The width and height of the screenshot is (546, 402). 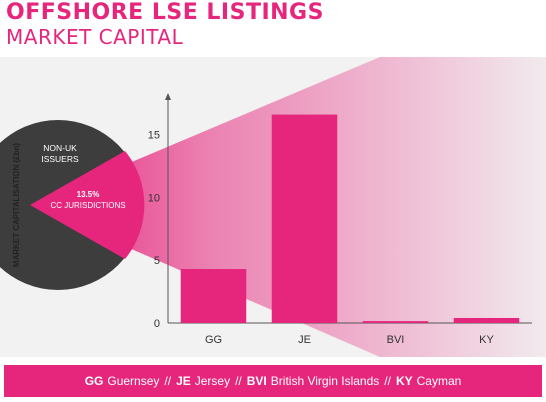 I want to click on bar-gg, so click(x=213, y=296).